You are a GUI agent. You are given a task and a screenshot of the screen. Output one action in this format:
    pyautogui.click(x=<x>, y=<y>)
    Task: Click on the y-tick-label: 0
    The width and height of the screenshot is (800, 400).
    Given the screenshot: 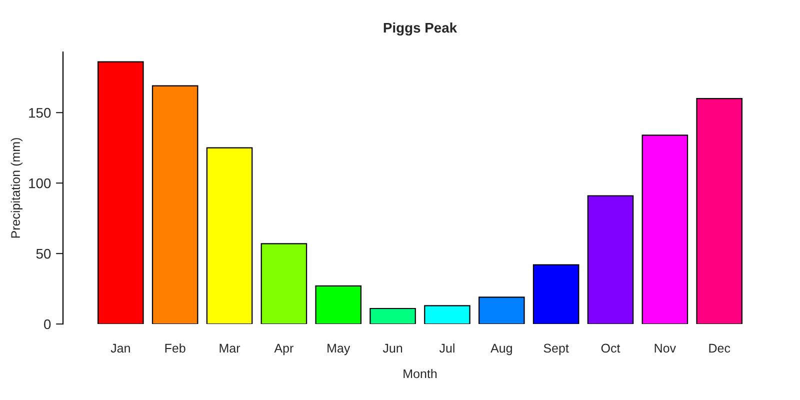 What is the action you would take?
    pyautogui.click(x=47, y=324)
    